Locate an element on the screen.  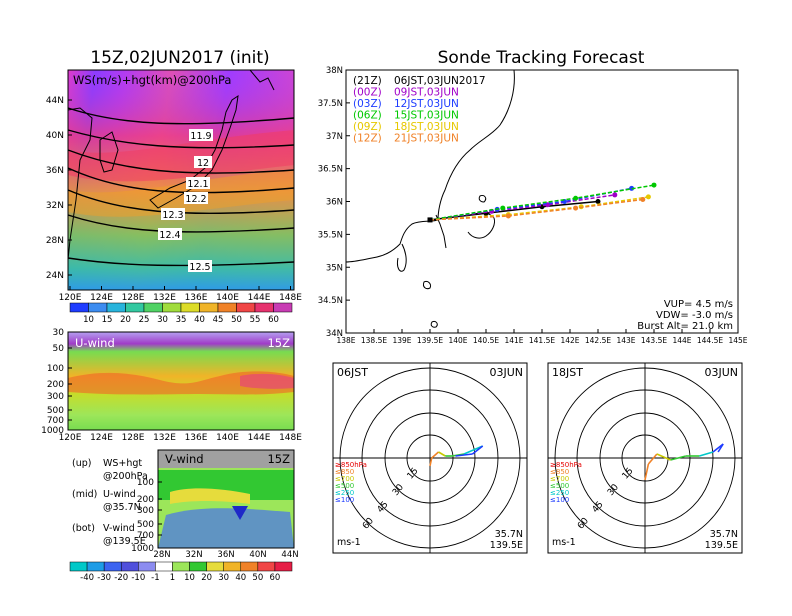
track-lon-tick-label: 144.5E is located at coordinates (710, 340).